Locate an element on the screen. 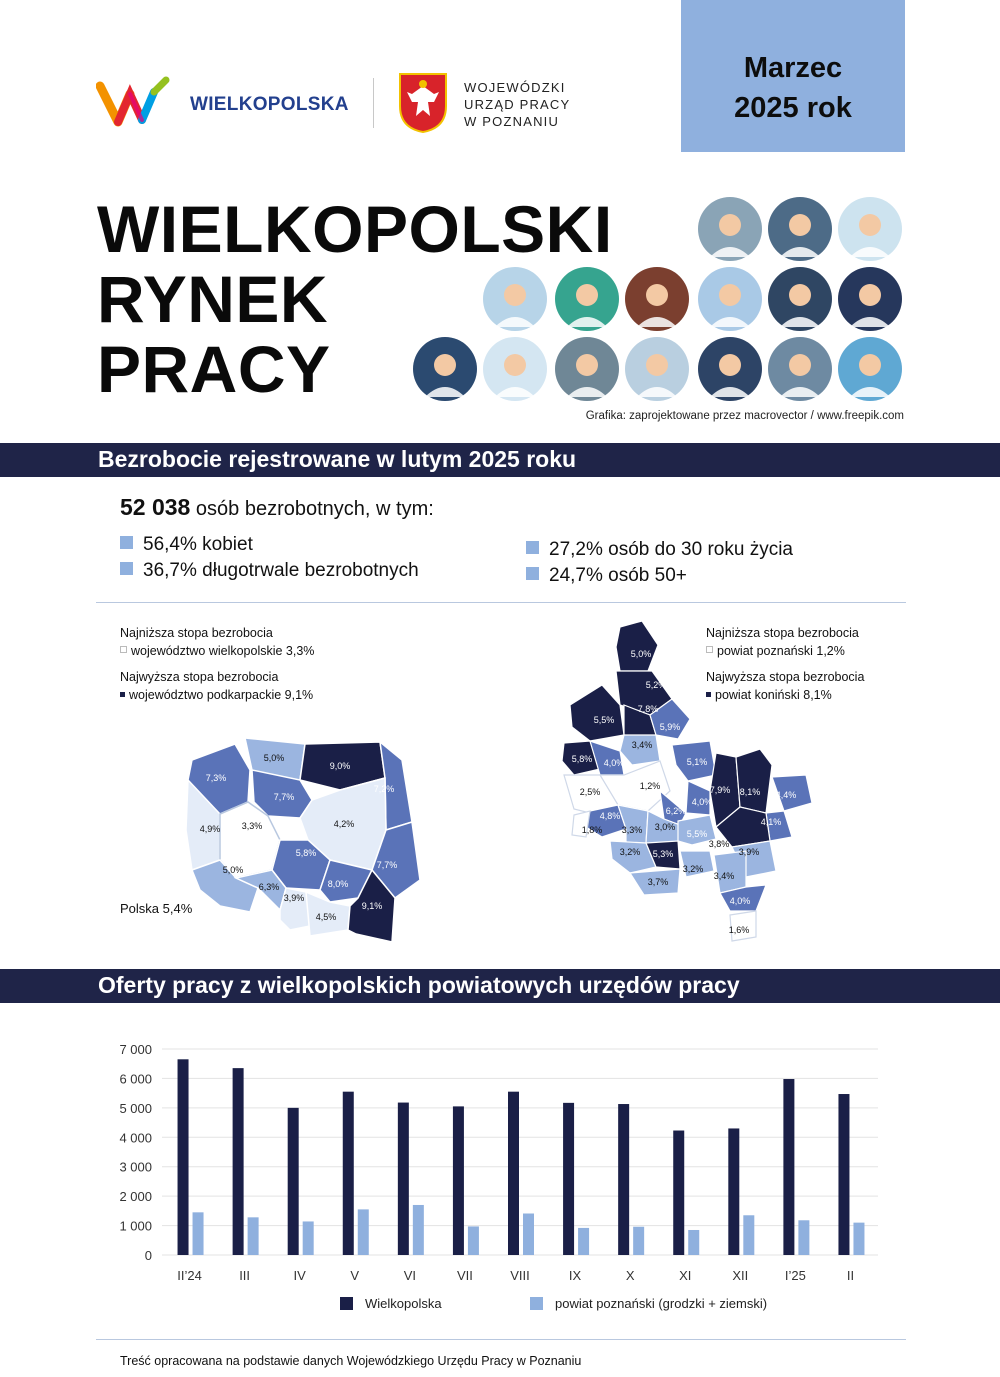 Image resolution: width=1000 pixels, height=1377 pixels. legend-swatch-light is located at coordinates (536, 1303).